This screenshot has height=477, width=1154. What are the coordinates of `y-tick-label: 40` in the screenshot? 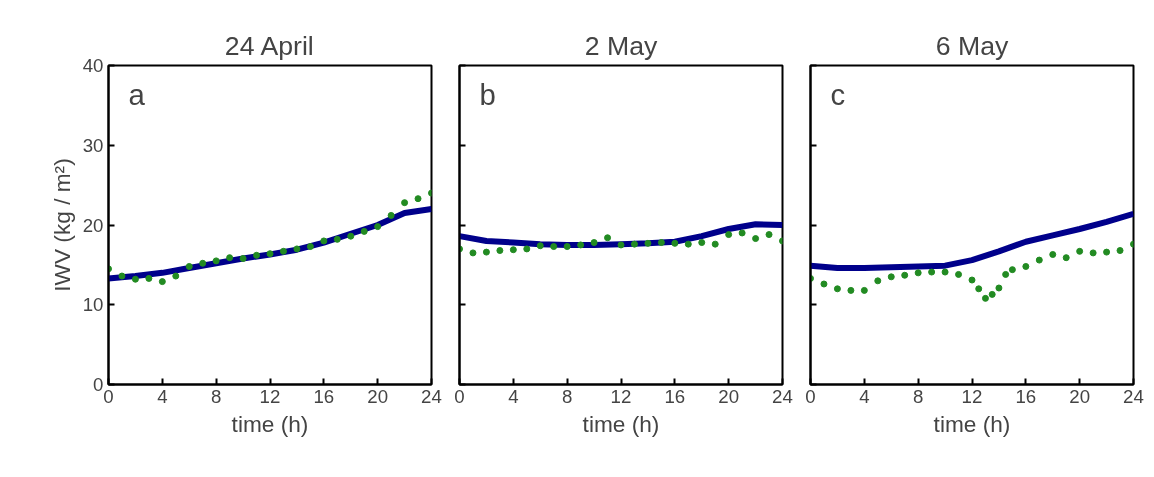 It's located at (93, 65).